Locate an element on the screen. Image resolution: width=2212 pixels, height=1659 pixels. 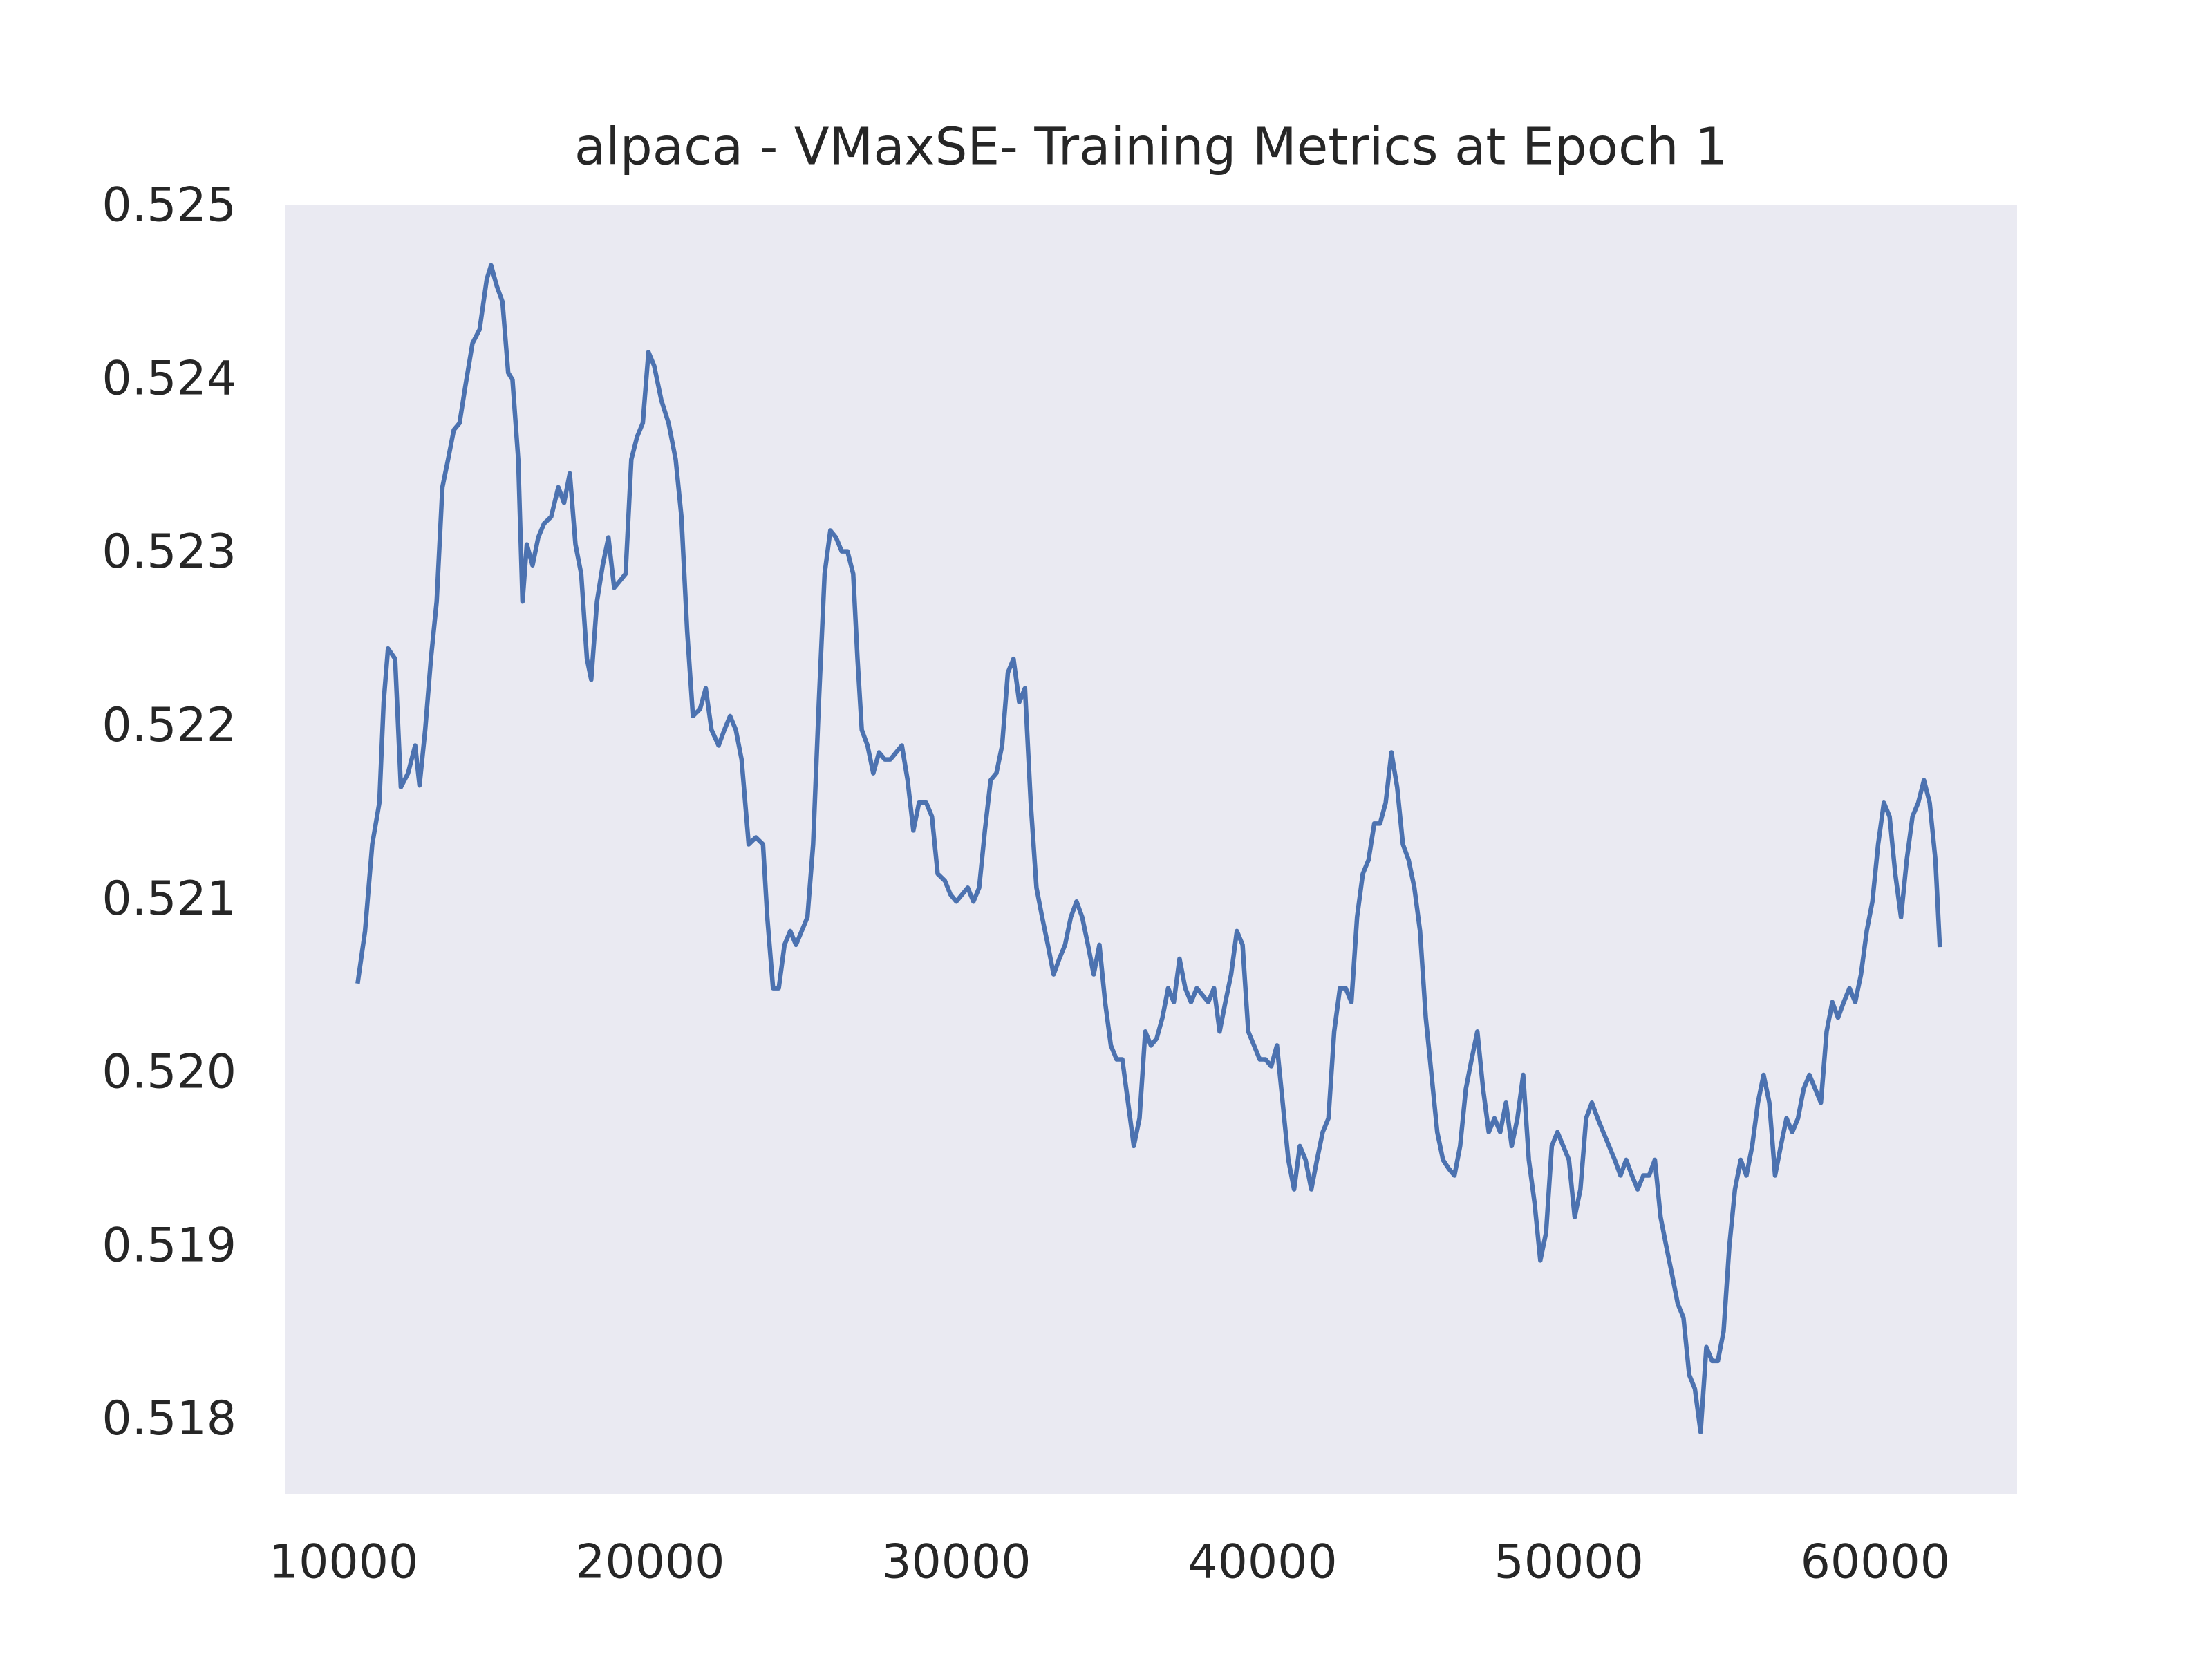
y-tick-label: 0.523 is located at coordinates (169, 552).